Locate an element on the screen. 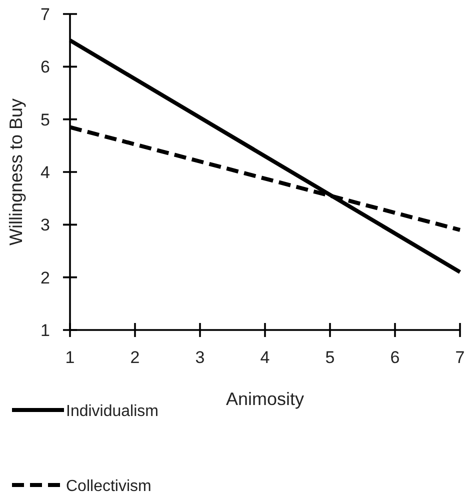 The height and width of the screenshot is (503, 475). x-tick-label: 1 is located at coordinates (70, 357).